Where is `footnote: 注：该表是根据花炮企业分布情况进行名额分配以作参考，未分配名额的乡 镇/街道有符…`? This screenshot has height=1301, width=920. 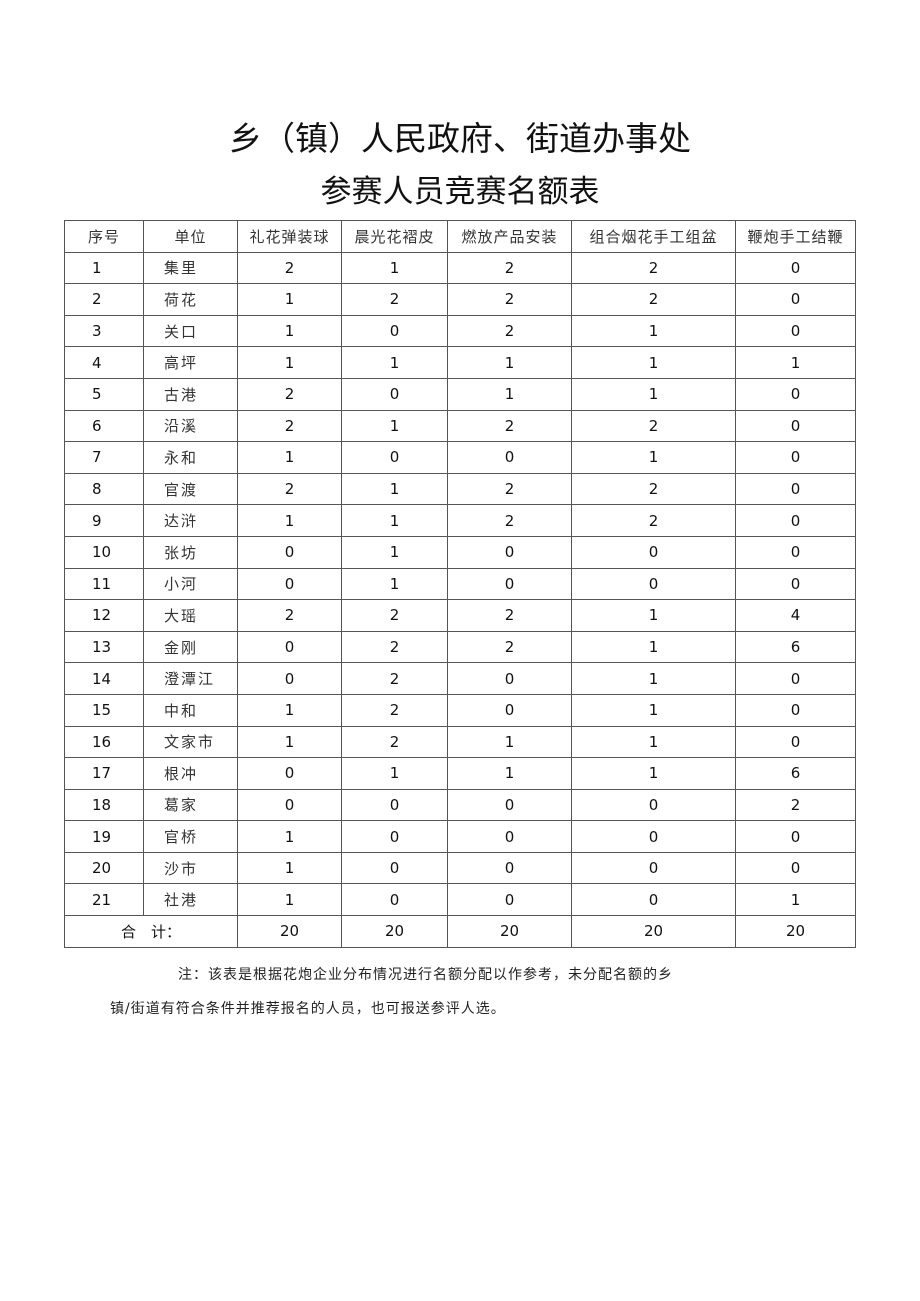
footnote: 注：该表是根据花炮企业分布情况进行名额分配以作参考，未分配名额的乡 镇/街道有符… is located at coordinates (460, 992).